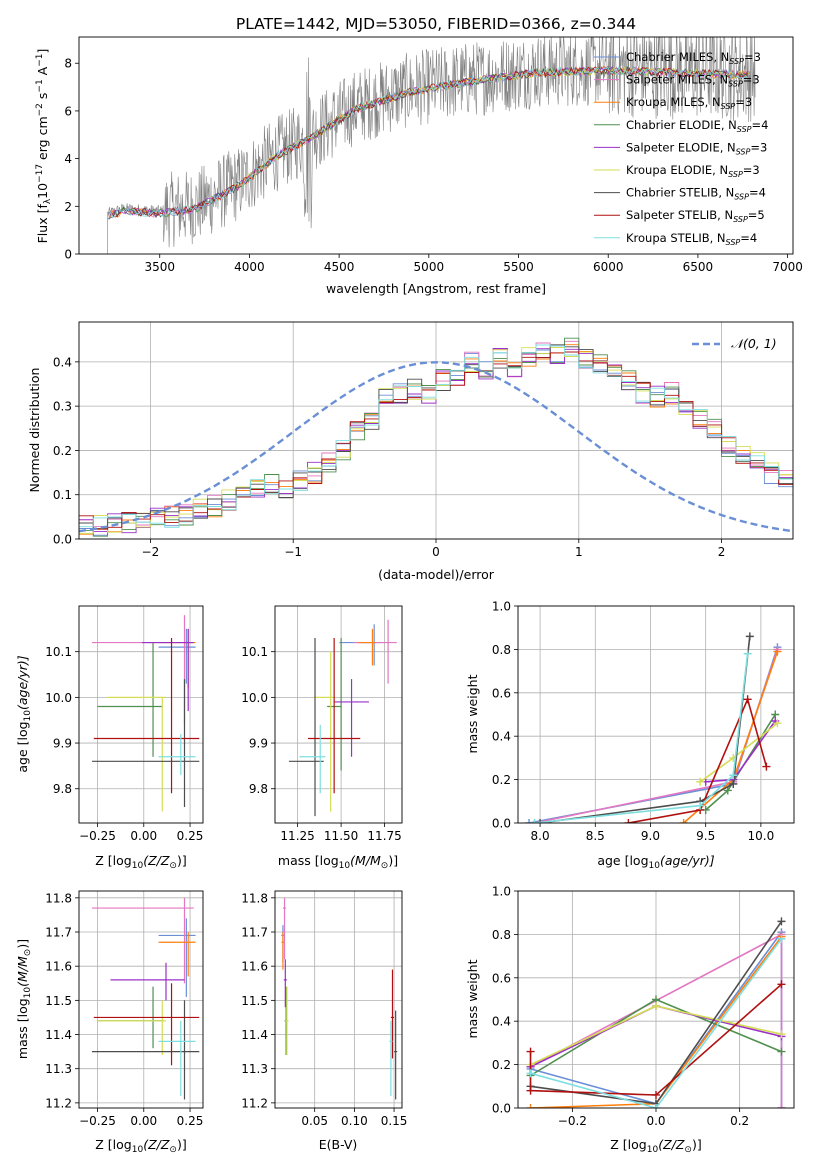 The image size is (819, 1170). Describe the element at coordinates (354, 1121) in the screenshot. I see `x-tick-label: 0.10` at that location.